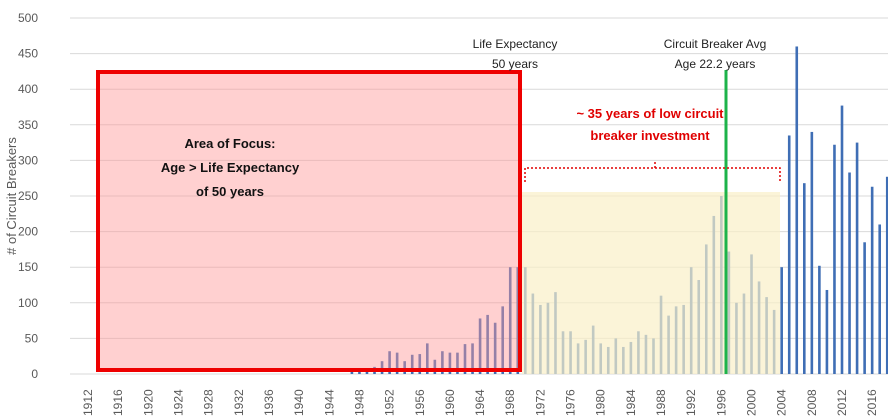 Image resolution: width=888 pixels, height=420 pixels. What do you see at coordinates (571, 402) in the screenshot?
I see `x-tick-label: 1976` at bounding box center [571, 402].